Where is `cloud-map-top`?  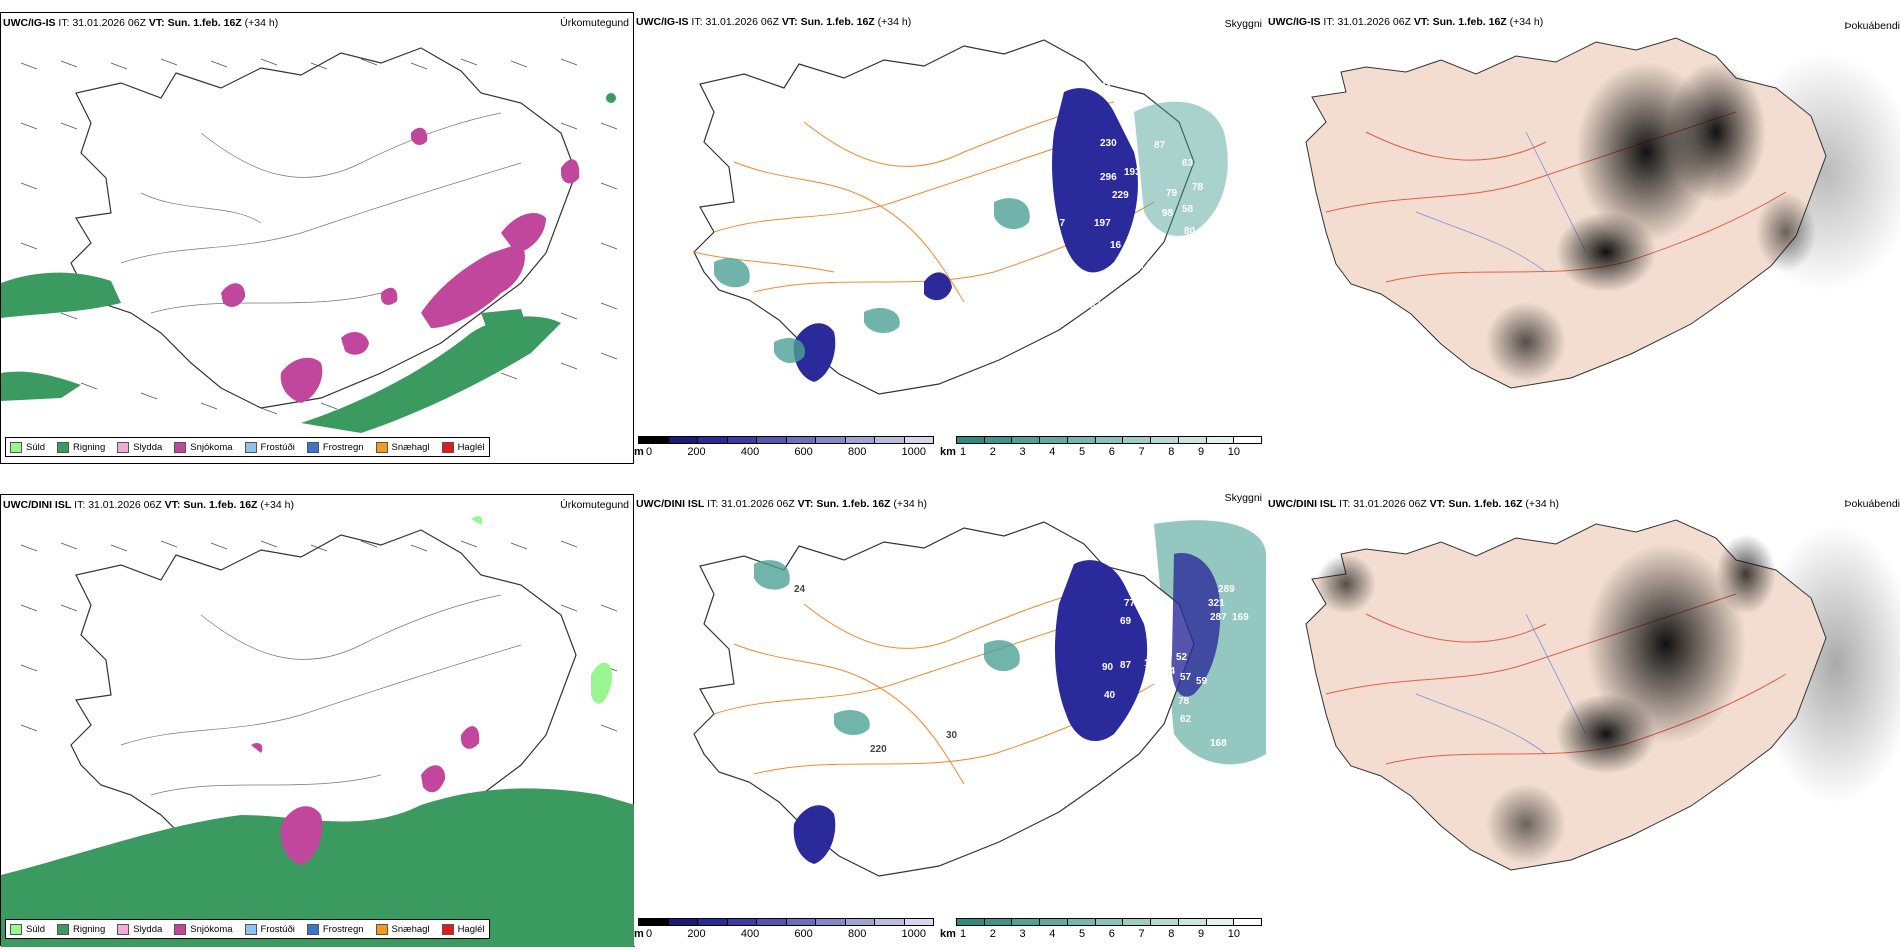 cloud-map-top is located at coordinates (960, 217).